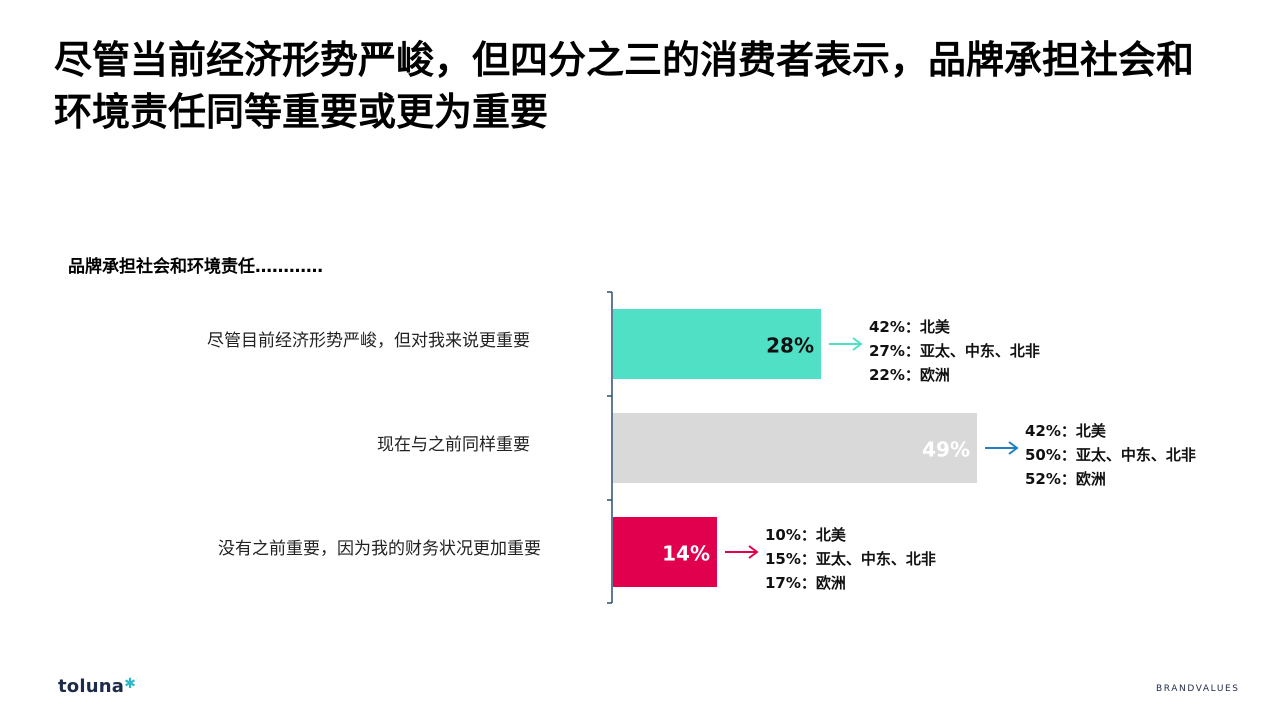 This screenshot has width=1280, height=720. What do you see at coordinates (790, 583) in the screenshot?
I see `regional-pct: 17%：` at bounding box center [790, 583].